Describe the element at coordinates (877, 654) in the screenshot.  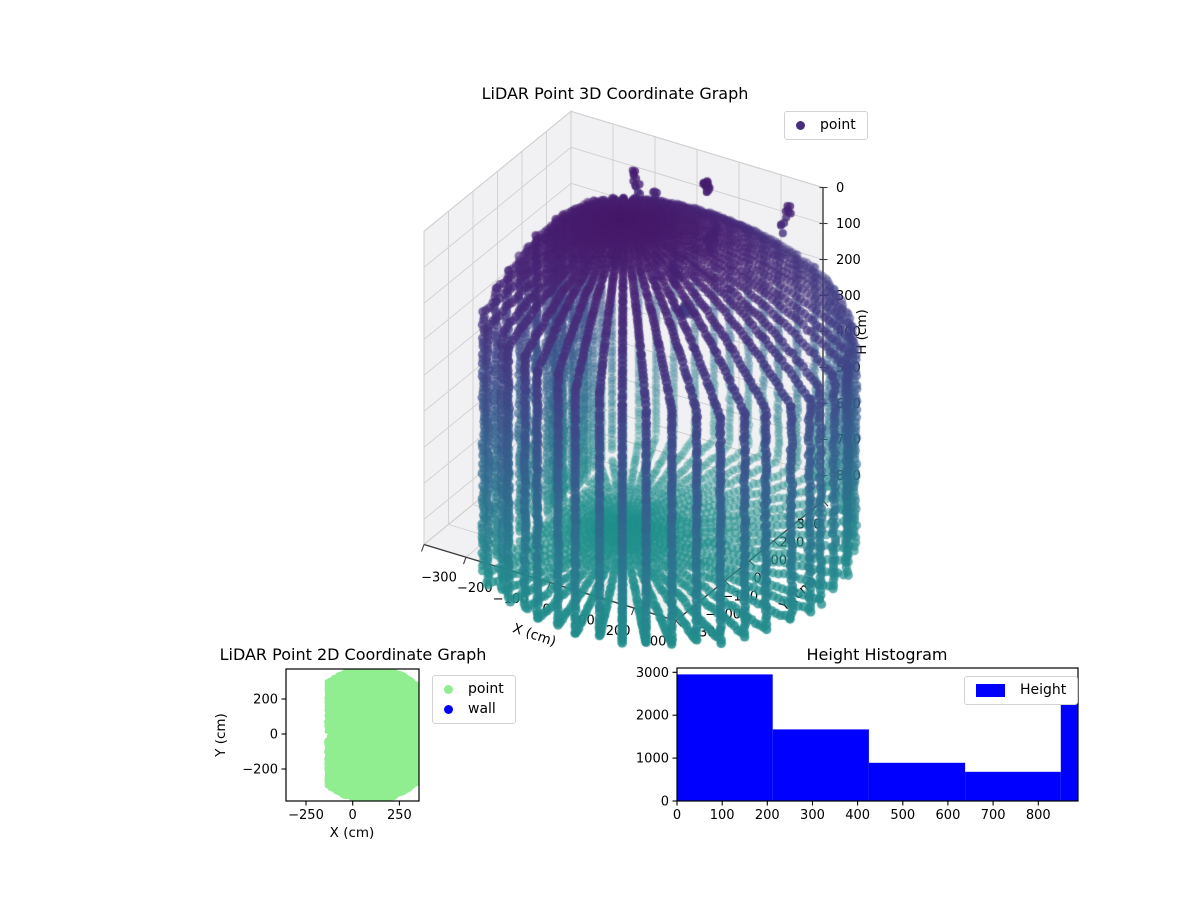
I see `histogram-title: Height Histogram` at that location.